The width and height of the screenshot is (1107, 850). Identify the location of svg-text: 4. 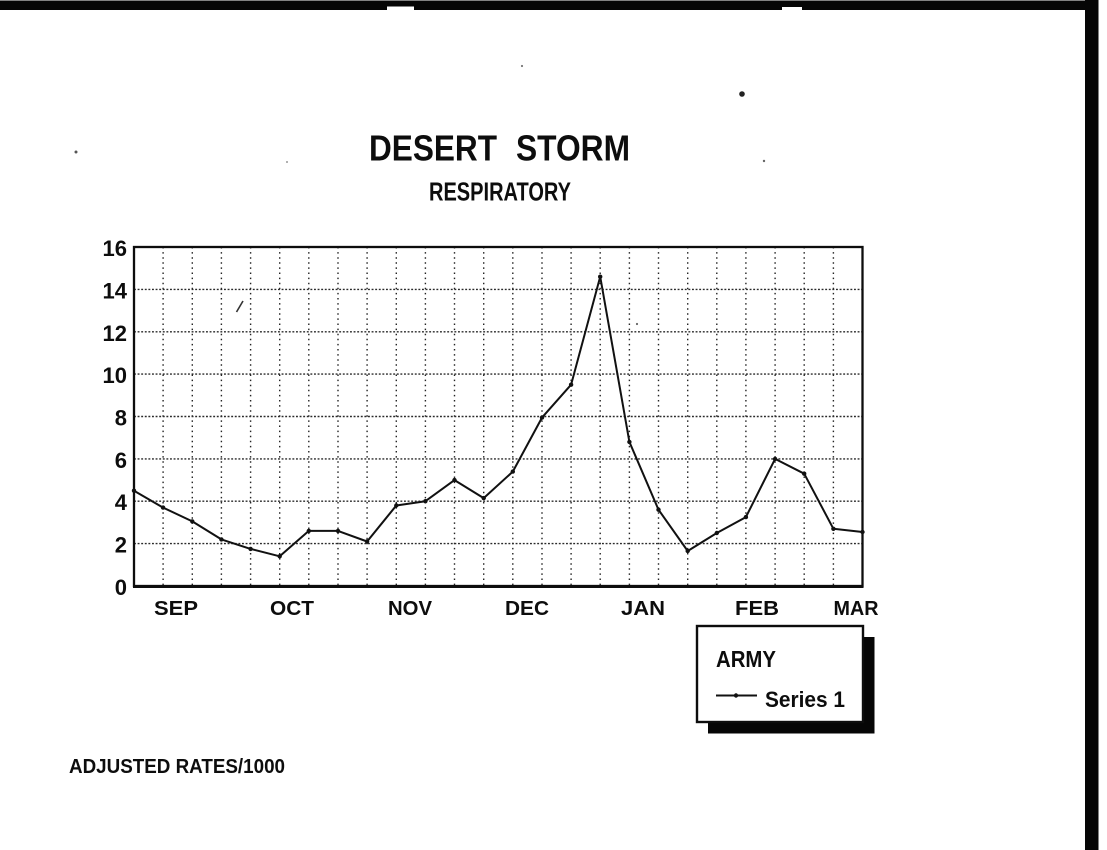
(121, 502).